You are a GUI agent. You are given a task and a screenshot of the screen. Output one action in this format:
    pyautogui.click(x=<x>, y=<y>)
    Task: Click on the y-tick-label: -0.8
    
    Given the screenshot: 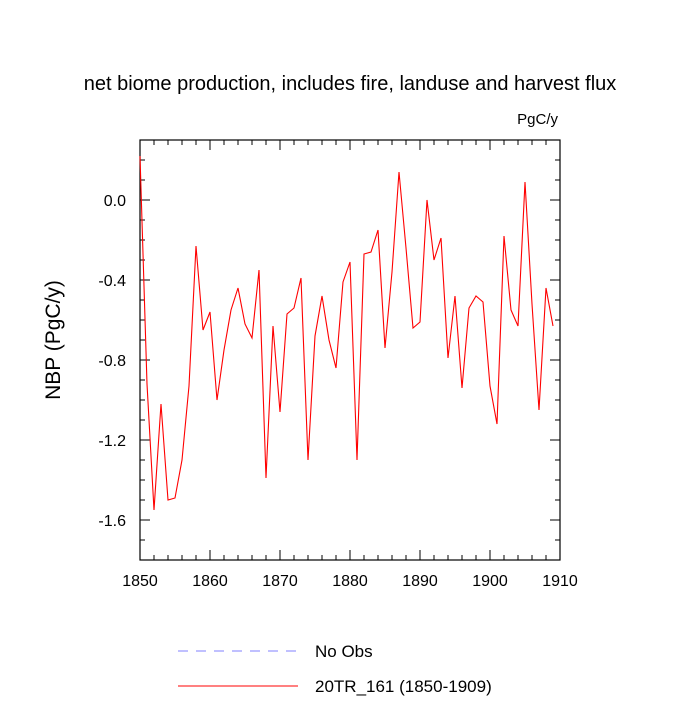 What is the action you would take?
    pyautogui.click(x=112, y=361)
    